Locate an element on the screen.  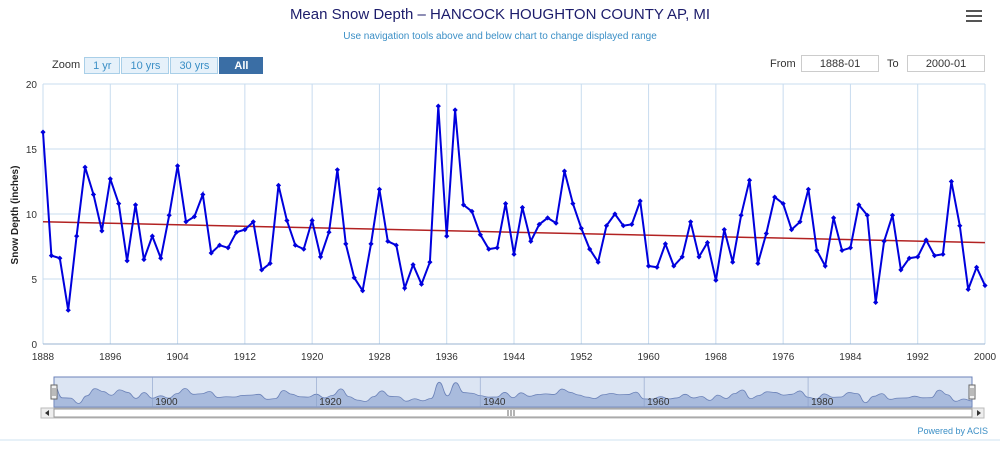
navigator-tick-label: 1900 is located at coordinates (166, 402).